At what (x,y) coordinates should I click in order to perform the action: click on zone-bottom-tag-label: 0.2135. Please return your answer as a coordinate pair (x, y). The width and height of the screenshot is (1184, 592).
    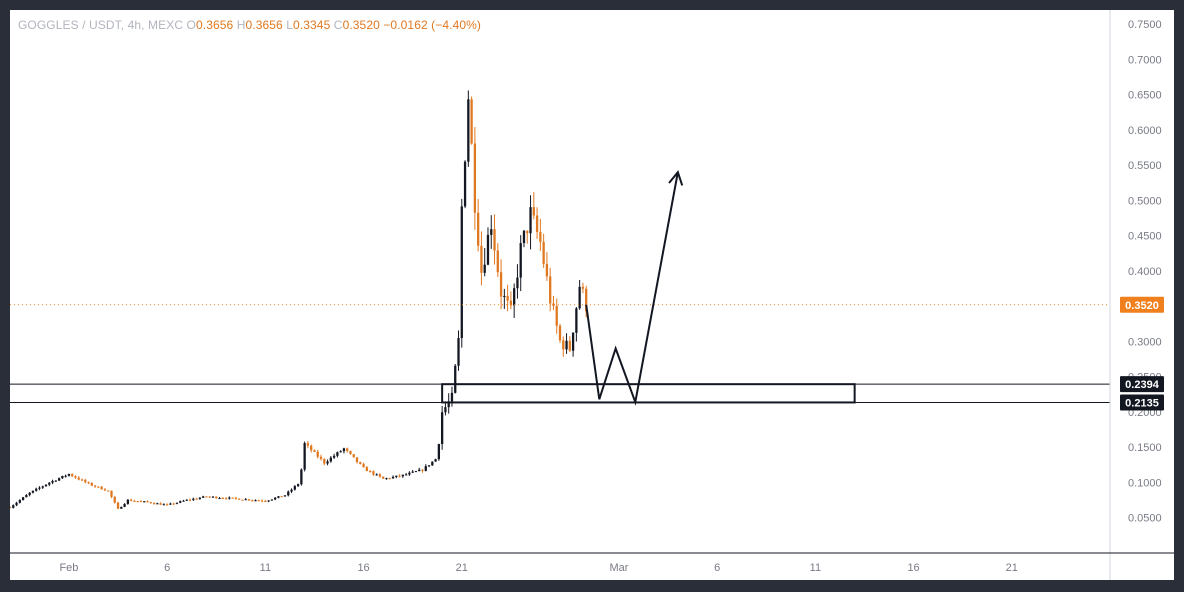
    Looking at the image, I should click on (1142, 403).